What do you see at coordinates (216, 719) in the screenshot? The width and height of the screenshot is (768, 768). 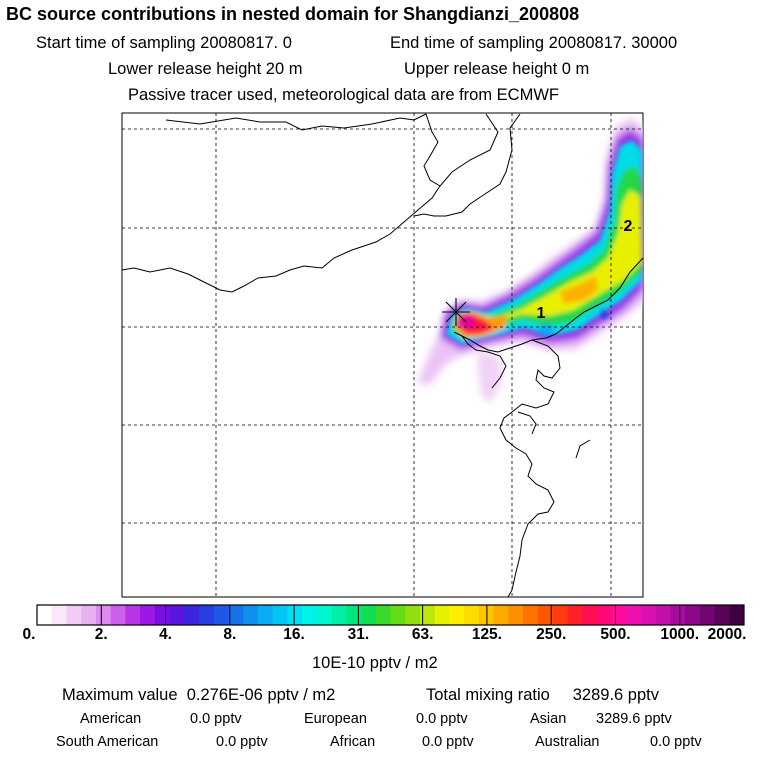 I see `region-value-american: 0.0 pptv` at bounding box center [216, 719].